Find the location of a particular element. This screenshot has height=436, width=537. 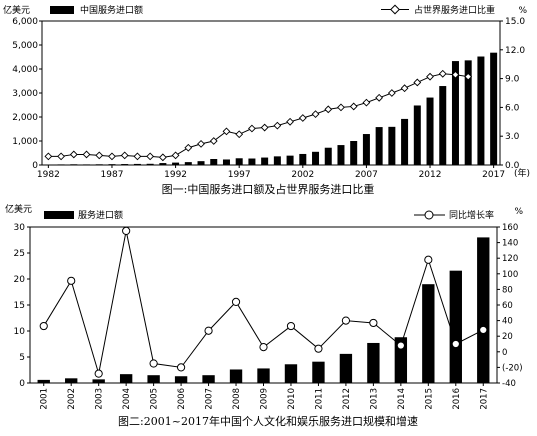

chart1-left-unit: 亿美元 is located at coordinates (16, 10).